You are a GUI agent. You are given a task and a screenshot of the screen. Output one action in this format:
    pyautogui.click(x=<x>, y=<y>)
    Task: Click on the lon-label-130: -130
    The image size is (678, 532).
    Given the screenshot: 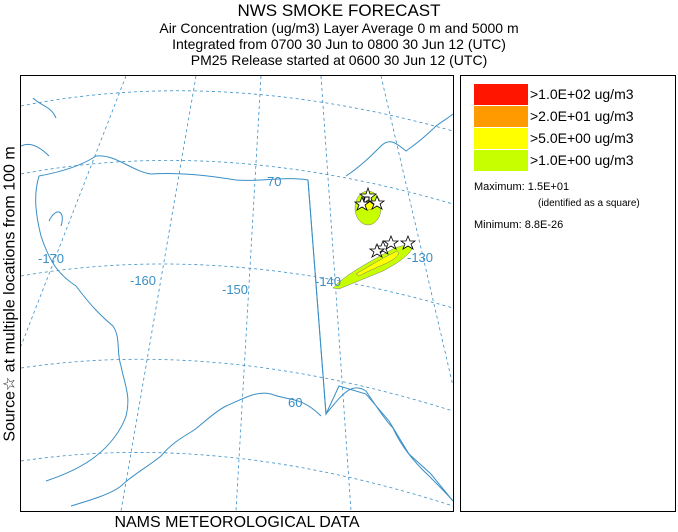 What is the action you would take?
    pyautogui.click(x=420, y=257)
    